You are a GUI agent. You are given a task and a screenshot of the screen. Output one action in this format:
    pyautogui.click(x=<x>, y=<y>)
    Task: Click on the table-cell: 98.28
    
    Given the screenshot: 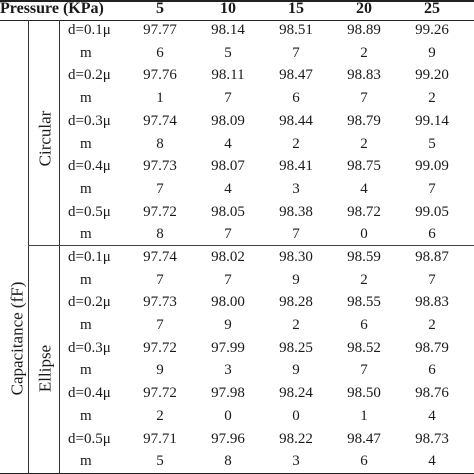 What is the action you would take?
    pyautogui.click(x=296, y=302)
    